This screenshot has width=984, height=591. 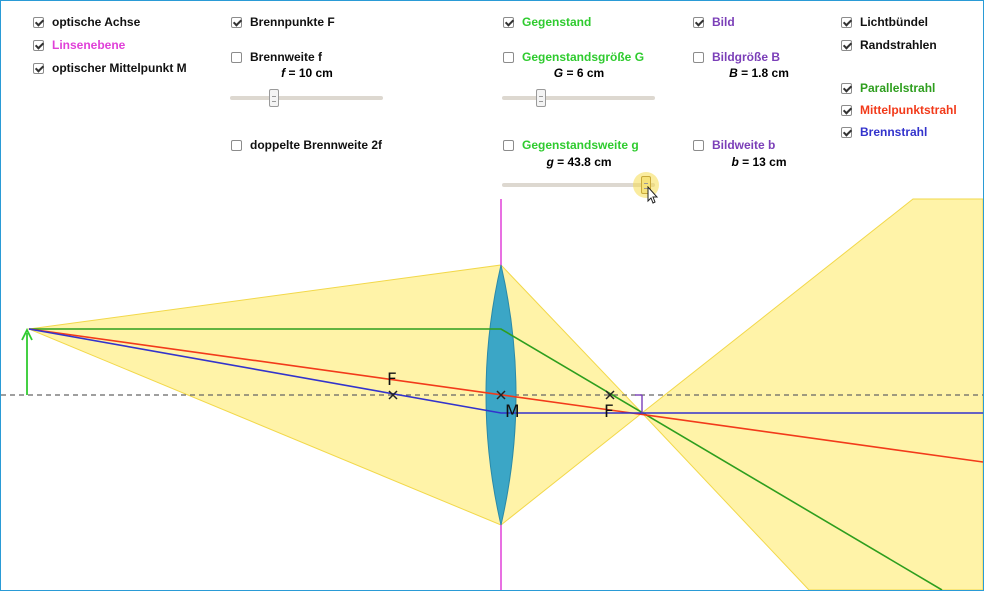 I want to click on focal-ray-toggle: Brennstrahl, so click(x=884, y=132).